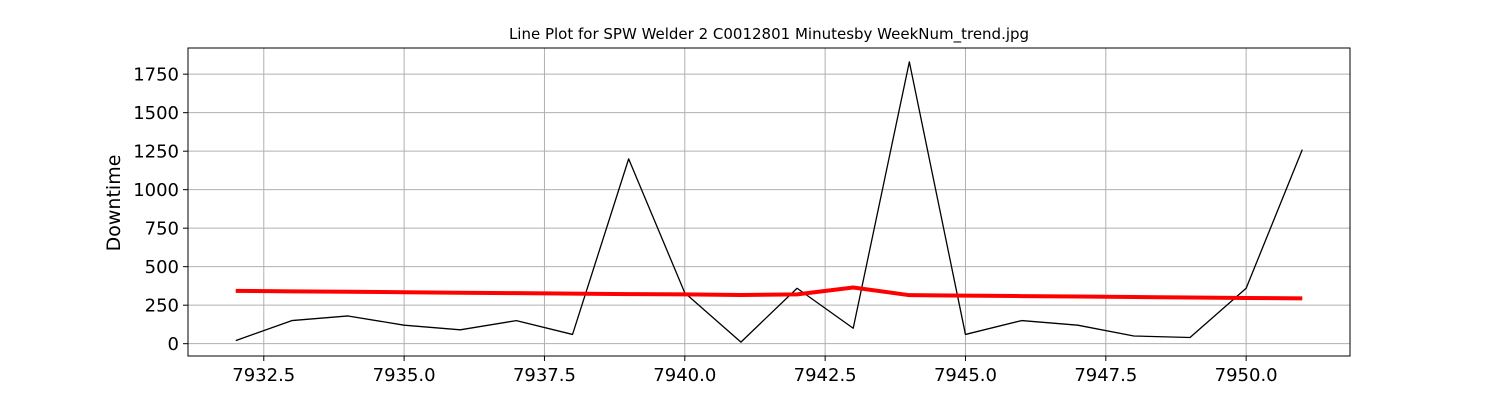 Image resolution: width=1500 pixels, height=400 pixels. I want to click on y-tick-label: 1250, so click(156, 152).